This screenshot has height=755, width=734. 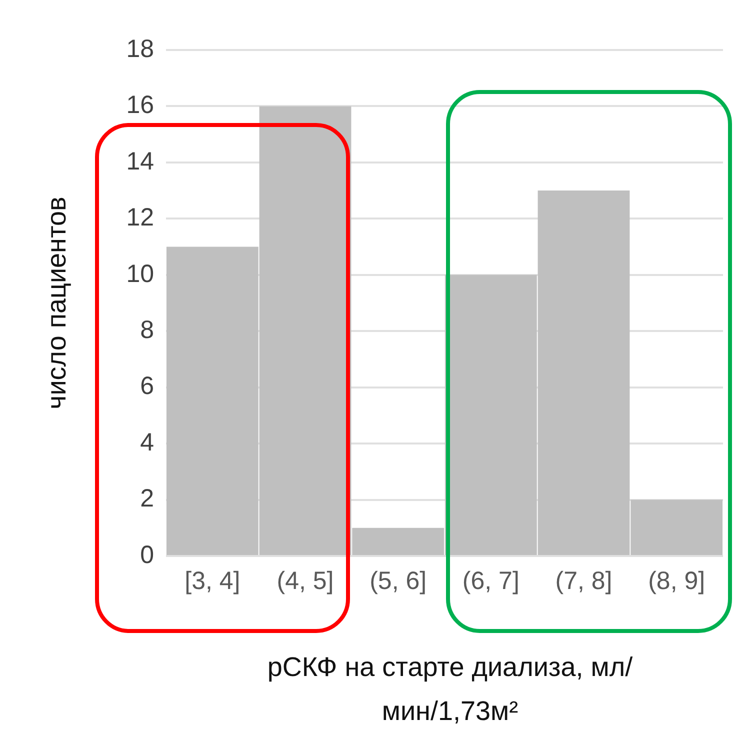 I want to click on y-tick-label: 14, so click(x=140, y=161).